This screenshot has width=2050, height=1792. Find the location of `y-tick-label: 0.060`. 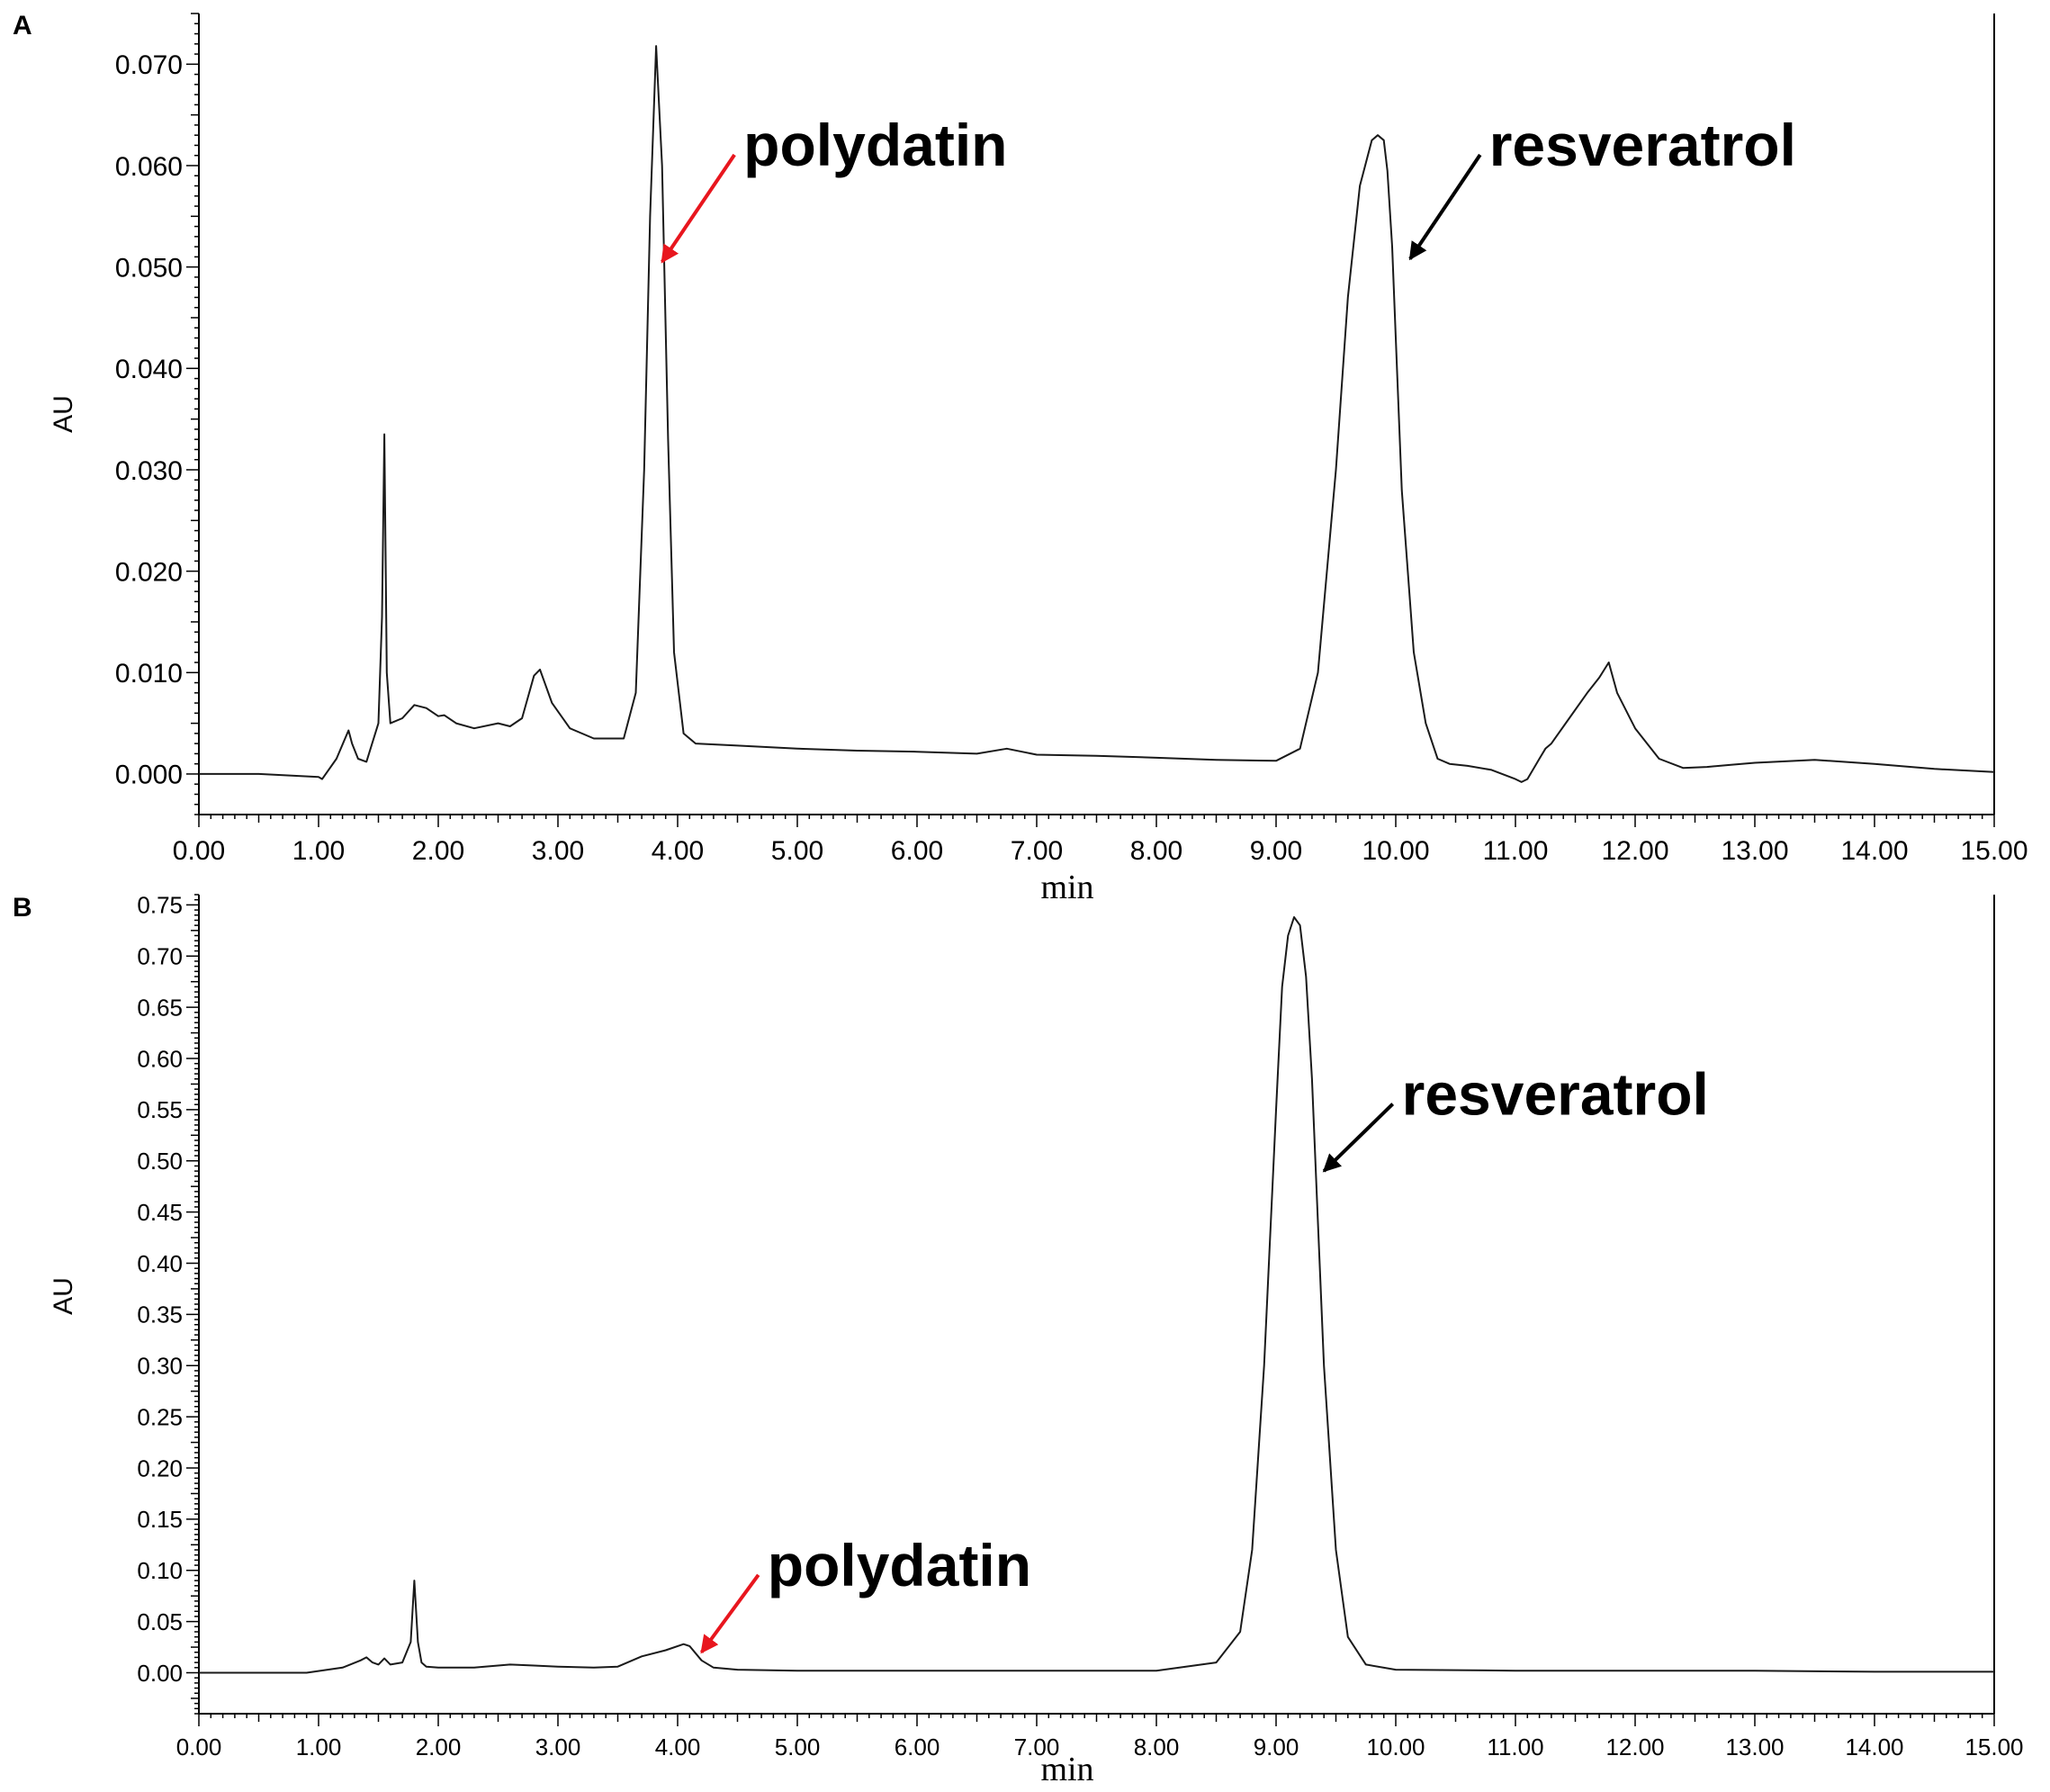

y-tick-label: 0.060 is located at coordinates (149, 167).